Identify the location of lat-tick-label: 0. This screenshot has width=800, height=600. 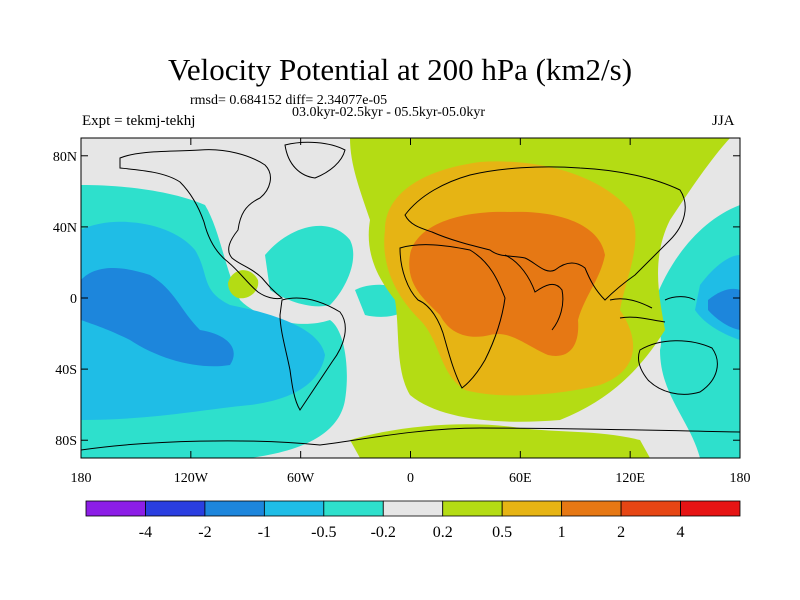
(73, 299).